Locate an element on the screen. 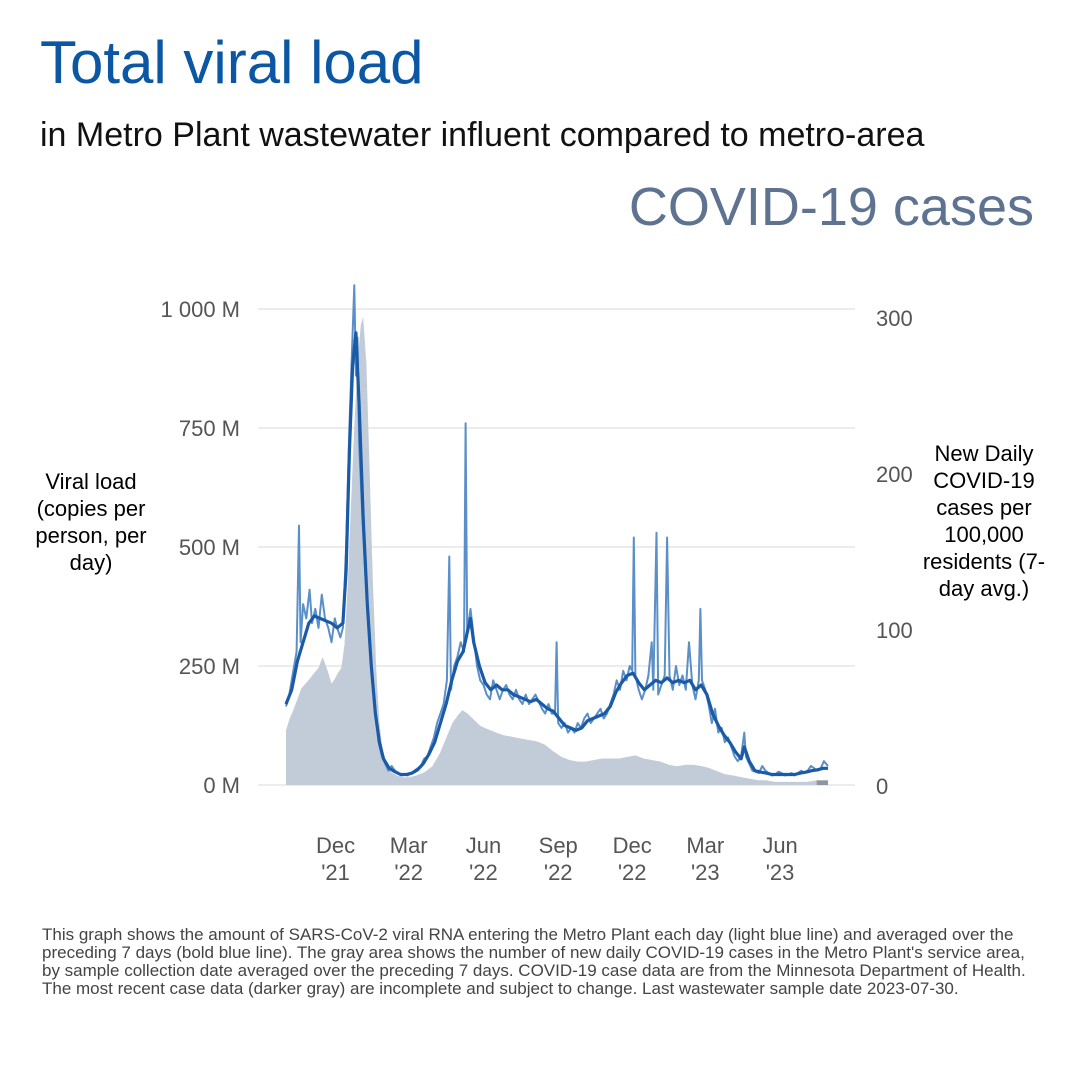  x-tick-year: '21 is located at coordinates (335, 872).